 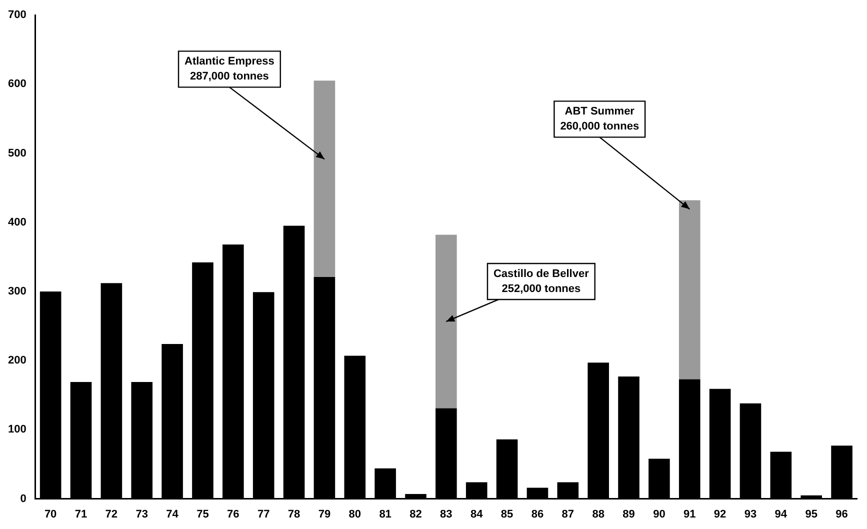 I want to click on x-tick-label: 94, so click(x=781, y=514).